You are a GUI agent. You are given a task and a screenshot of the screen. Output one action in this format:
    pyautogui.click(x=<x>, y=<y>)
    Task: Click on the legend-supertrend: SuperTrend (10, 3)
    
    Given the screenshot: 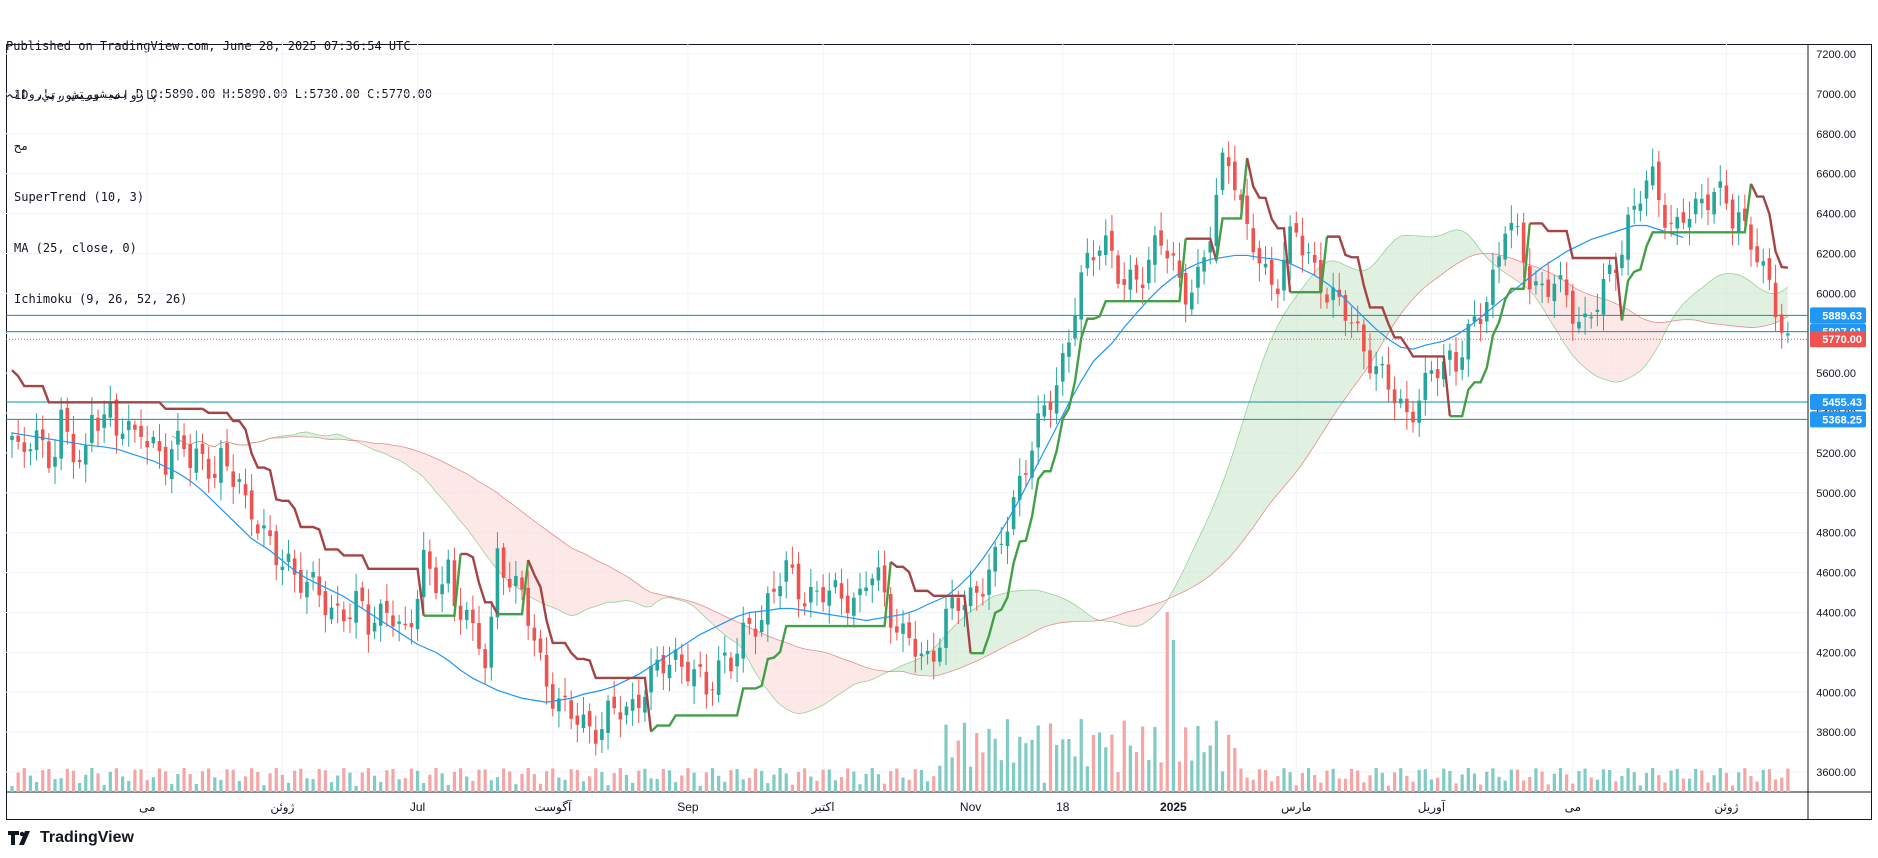 What is the action you would take?
    pyautogui.click(x=79, y=197)
    